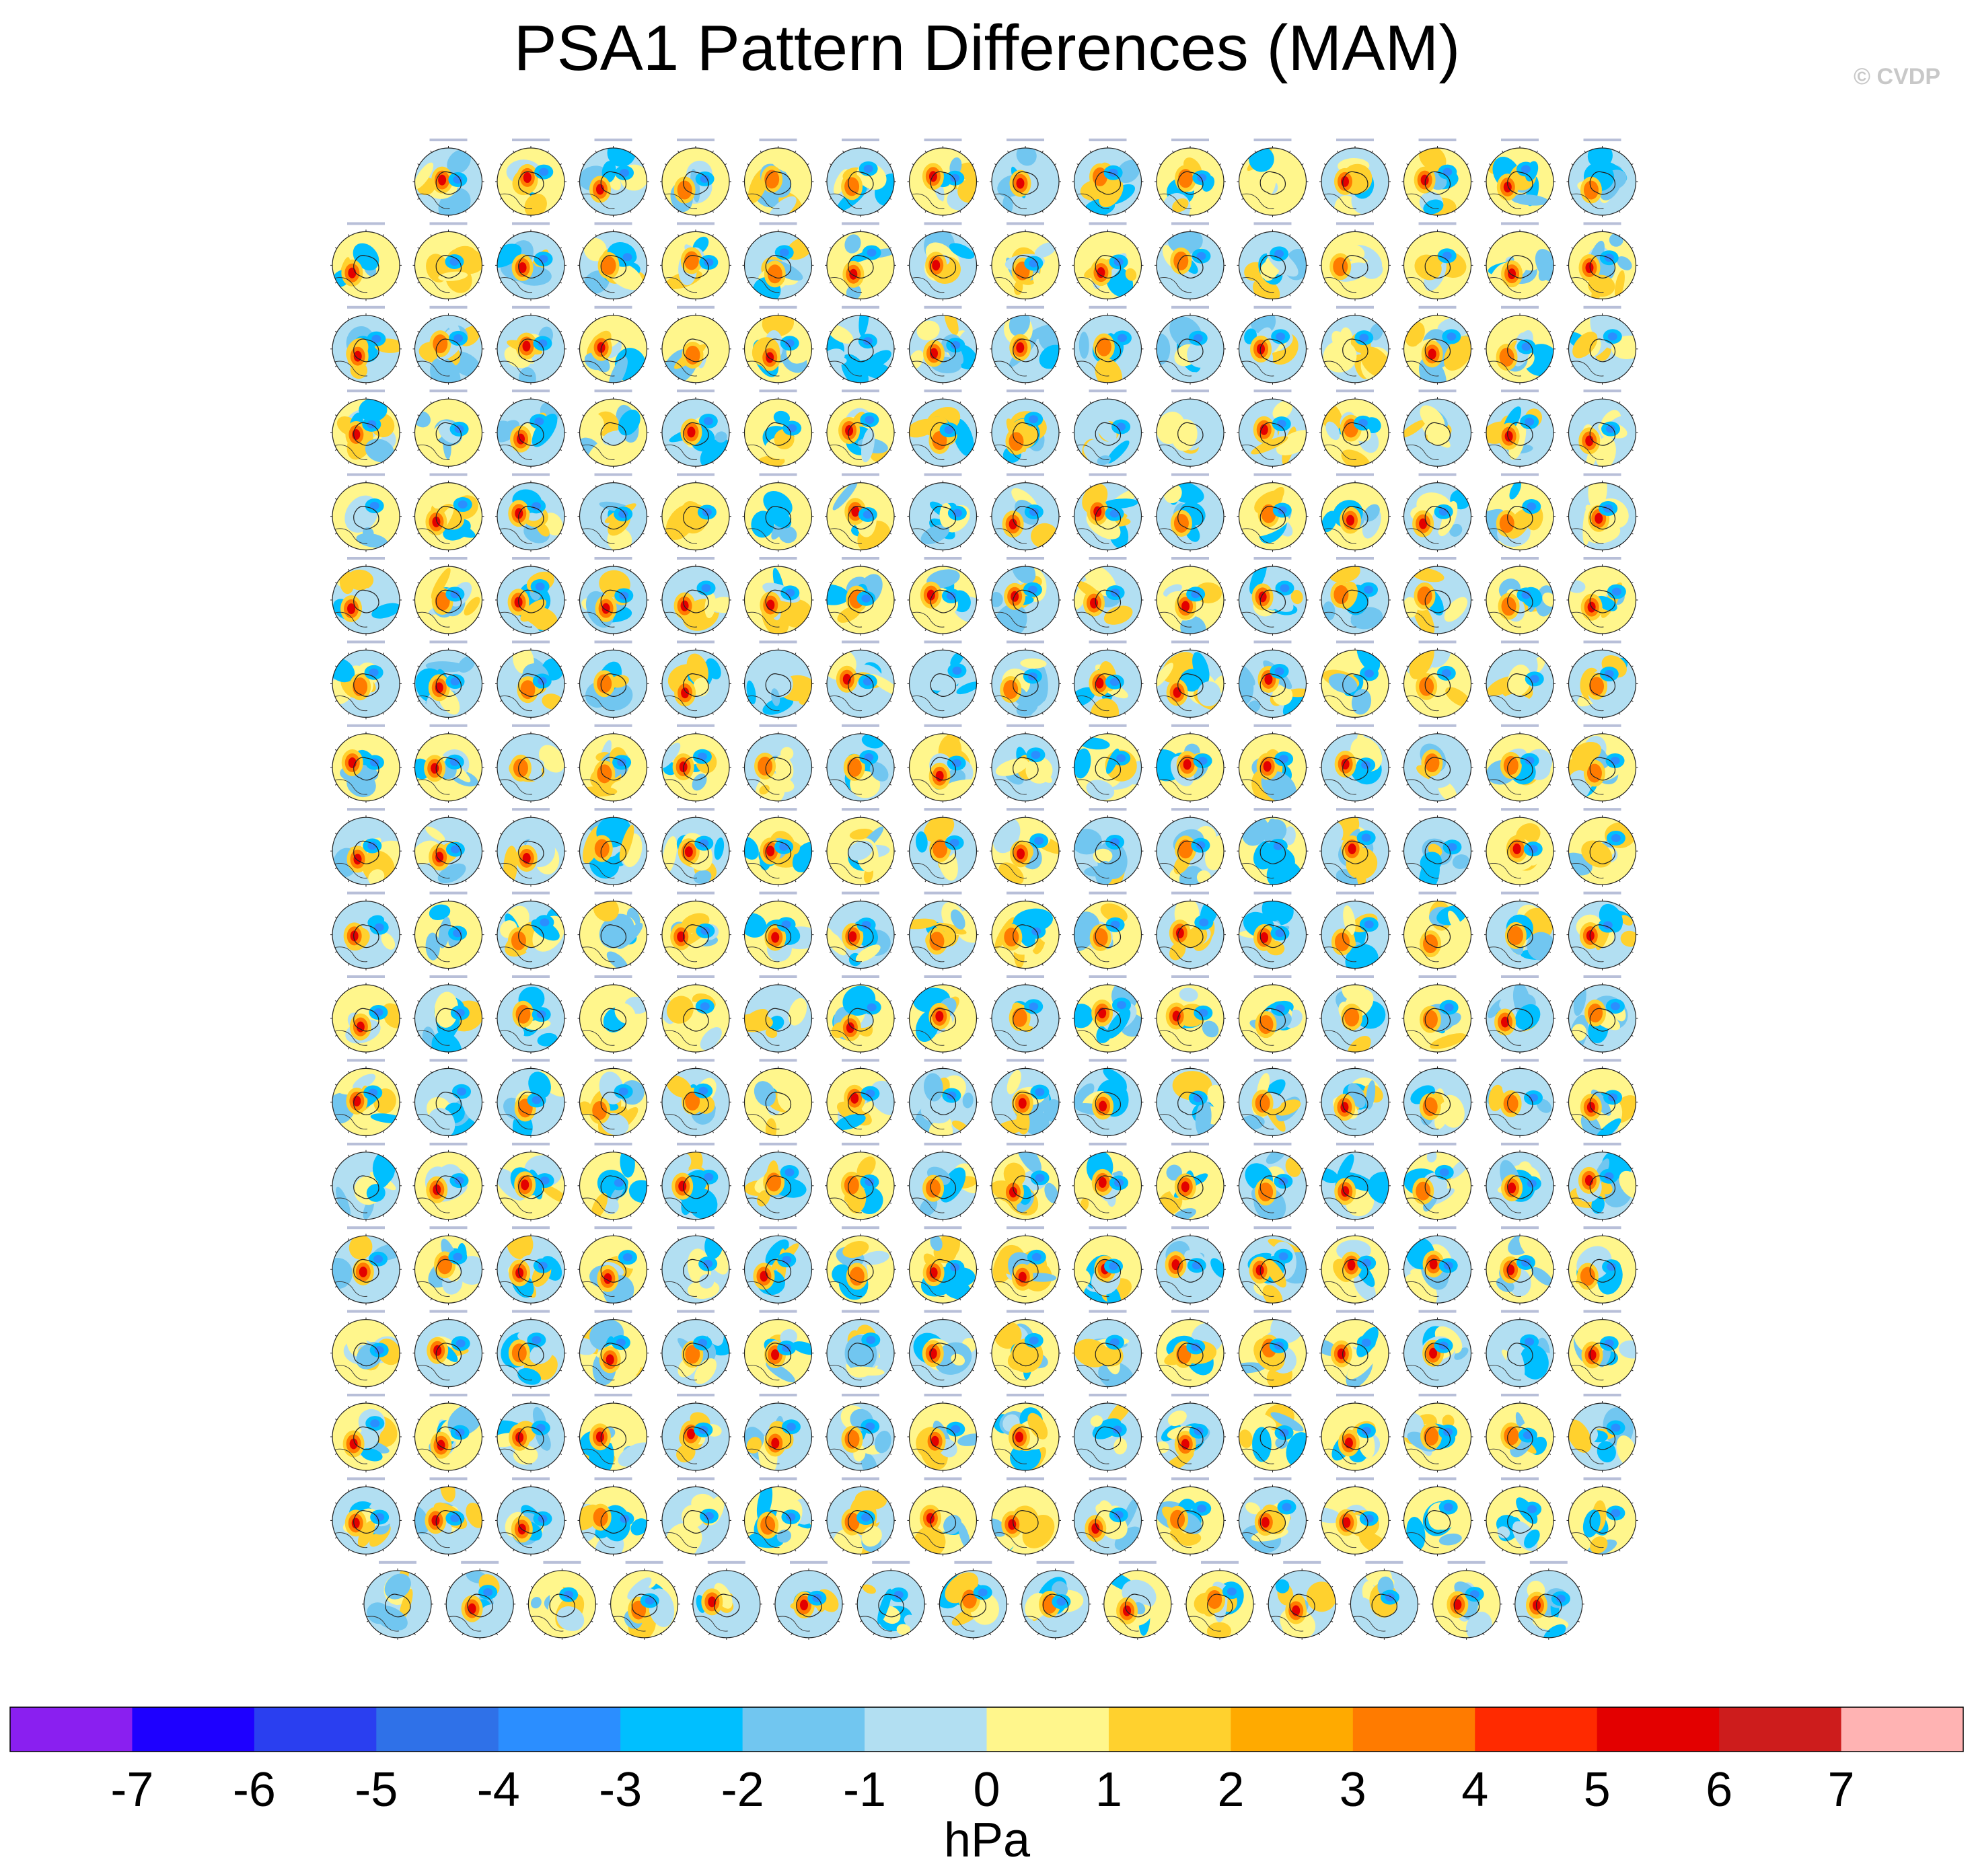 The height and width of the screenshot is (1876, 1974). What do you see at coordinates (376, 1790) in the screenshot?
I see `colorbar-tick-label: -5` at bounding box center [376, 1790].